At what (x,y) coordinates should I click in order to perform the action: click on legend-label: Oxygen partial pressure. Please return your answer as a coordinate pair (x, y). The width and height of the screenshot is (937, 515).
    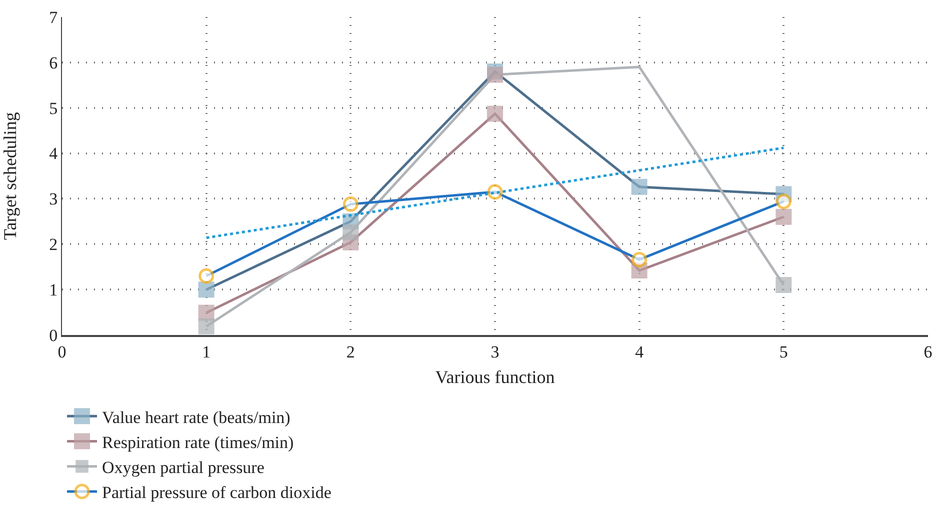
    Looking at the image, I should click on (183, 467).